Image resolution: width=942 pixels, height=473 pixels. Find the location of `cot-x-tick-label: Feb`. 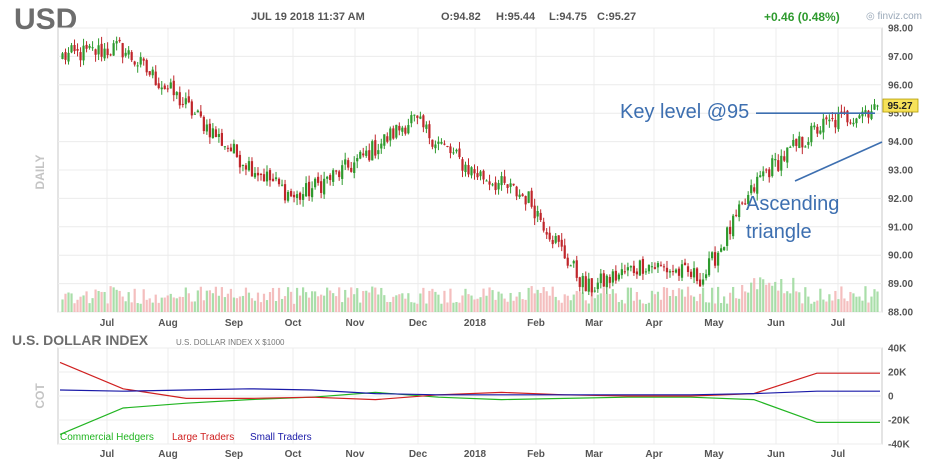

cot-x-tick-label: Feb is located at coordinates (536, 454).